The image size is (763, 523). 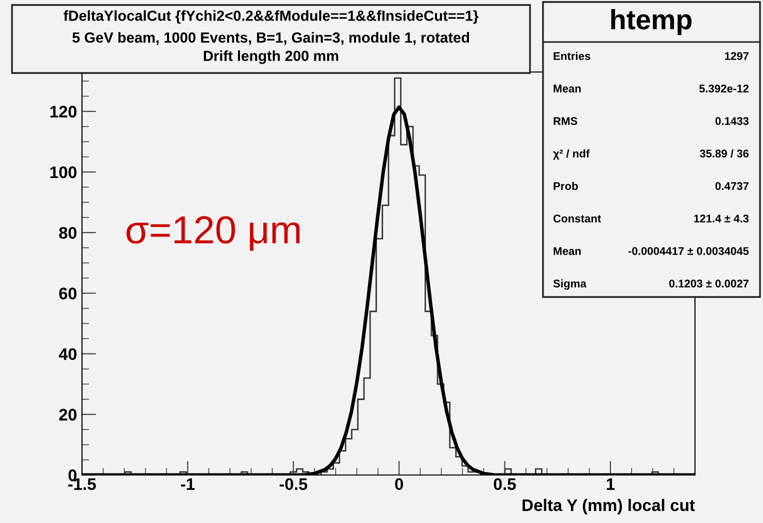 What do you see at coordinates (63, 172) in the screenshot?
I see `y-tick-label: 100` at bounding box center [63, 172].